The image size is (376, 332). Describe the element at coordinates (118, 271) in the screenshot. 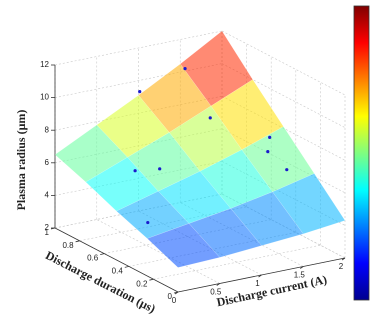

I see `y-tick-label: 0.4` at that location.